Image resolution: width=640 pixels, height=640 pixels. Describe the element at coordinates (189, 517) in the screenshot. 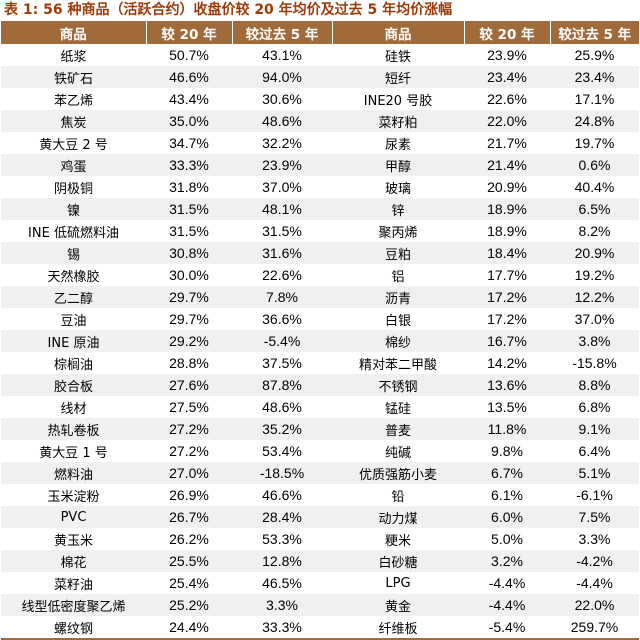

I see `cell-vs-20y-left: 26.7%` at that location.